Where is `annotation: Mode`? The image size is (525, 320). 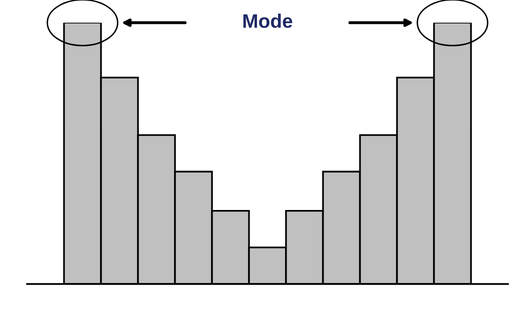 annotation: Mode is located at coordinates (267, 21).